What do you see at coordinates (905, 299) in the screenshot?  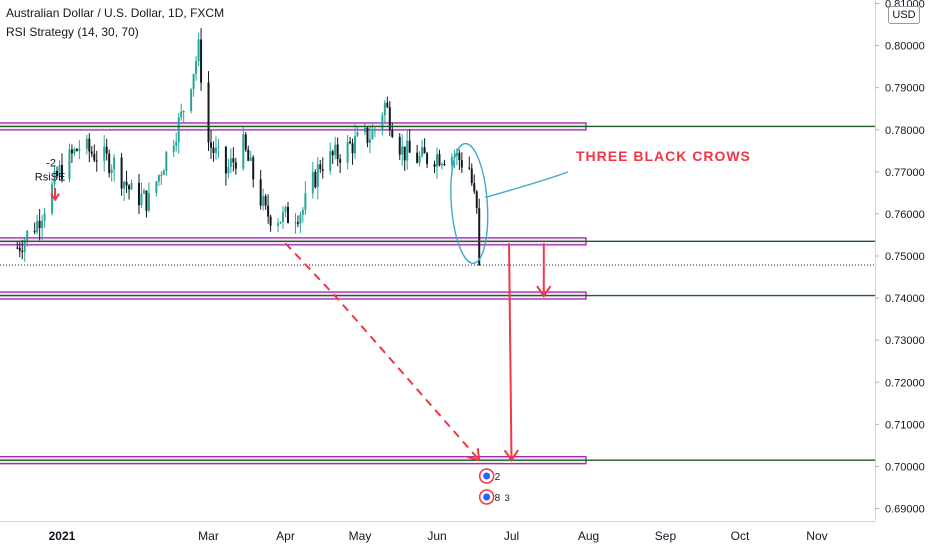 I see `price-tick-label: 0.74000` at bounding box center [905, 299].